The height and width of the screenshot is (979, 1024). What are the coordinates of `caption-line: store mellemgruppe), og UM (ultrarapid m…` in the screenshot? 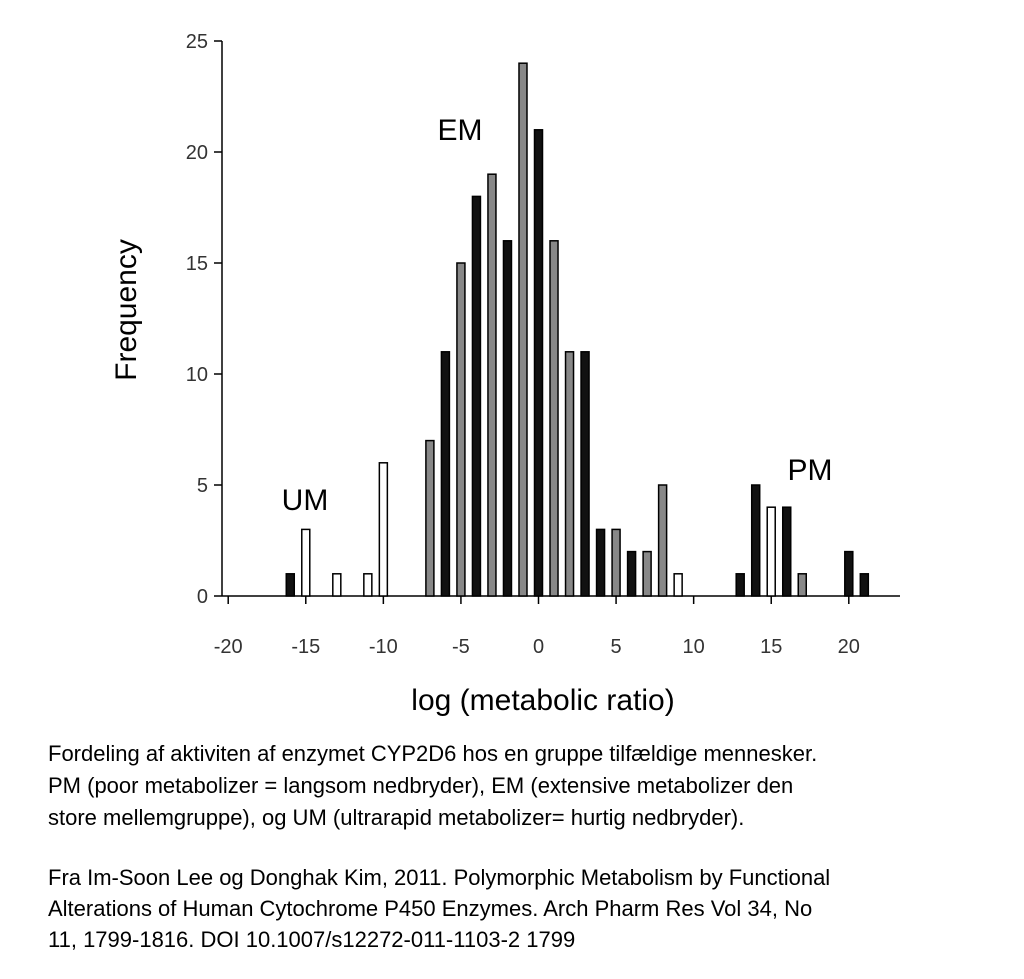 It's located at (396, 817).